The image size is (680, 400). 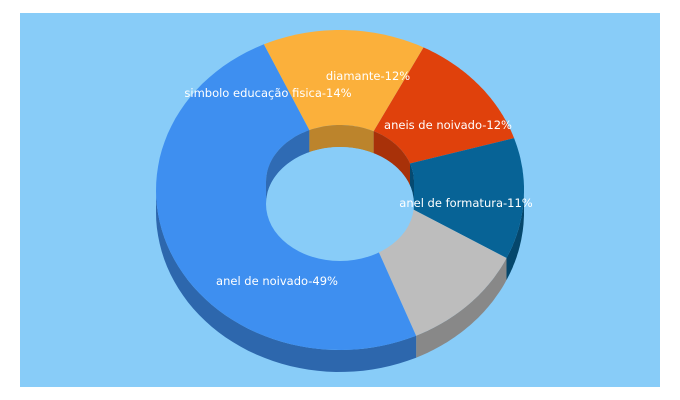 What do you see at coordinates (340, 204) in the screenshot?
I see `donut-hole` at bounding box center [340, 204].